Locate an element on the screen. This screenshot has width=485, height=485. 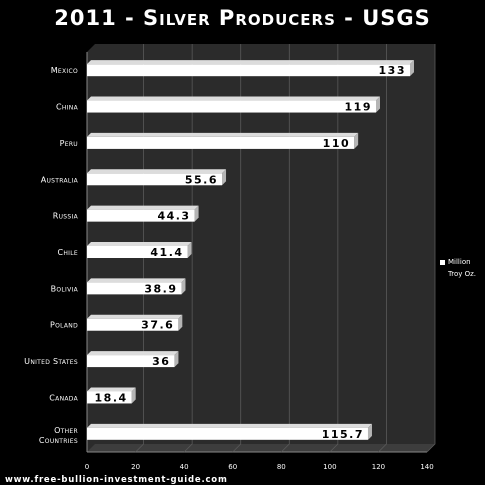
legend-label-line1: Million is located at coordinates (459, 262).